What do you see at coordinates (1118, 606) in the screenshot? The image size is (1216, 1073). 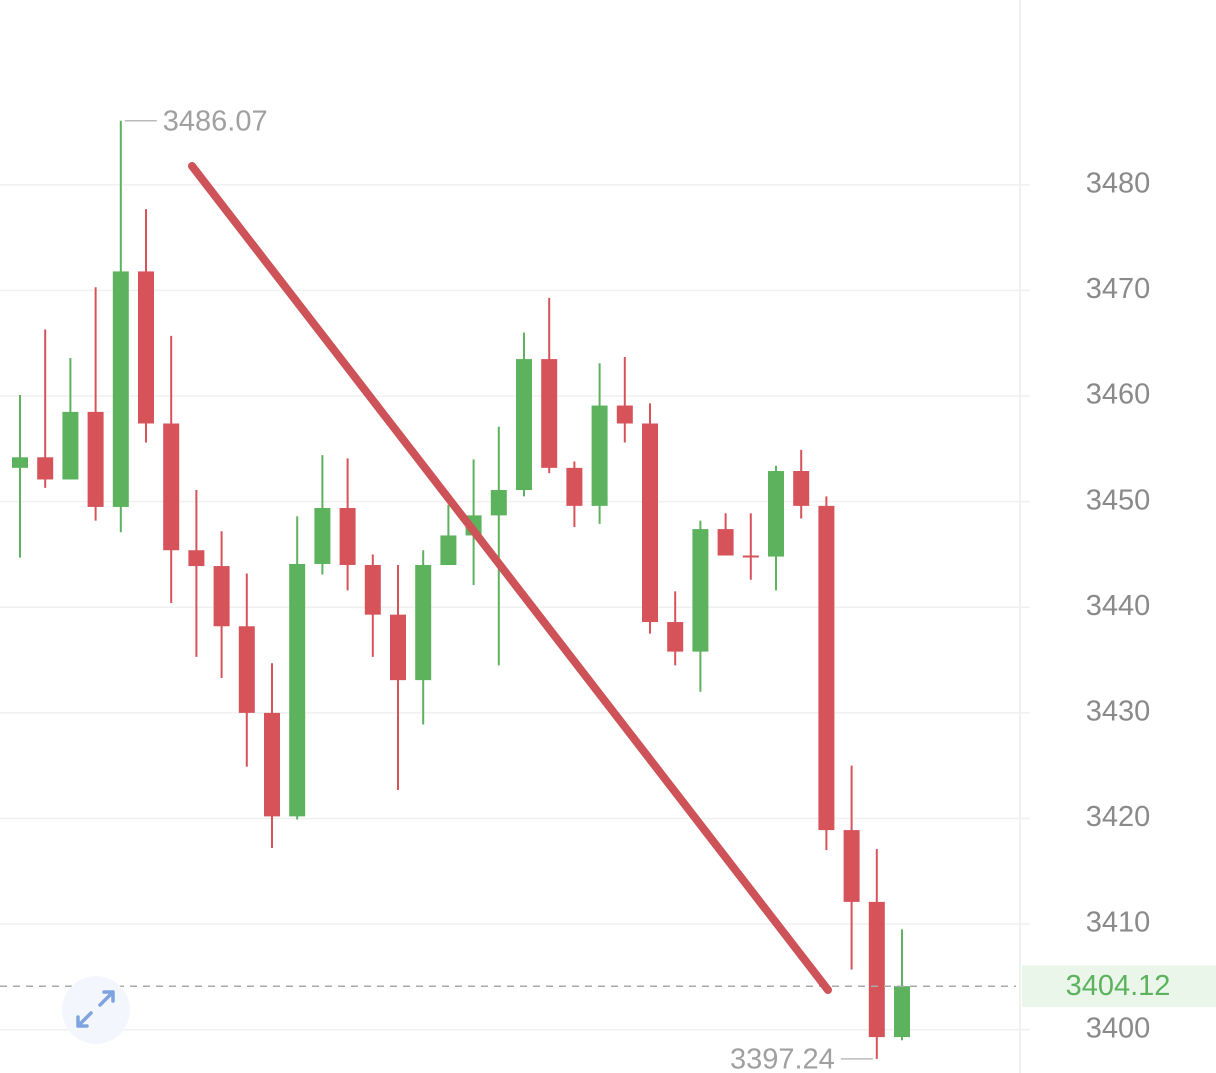 I see `y-tick-label: 3440` at bounding box center [1118, 606].